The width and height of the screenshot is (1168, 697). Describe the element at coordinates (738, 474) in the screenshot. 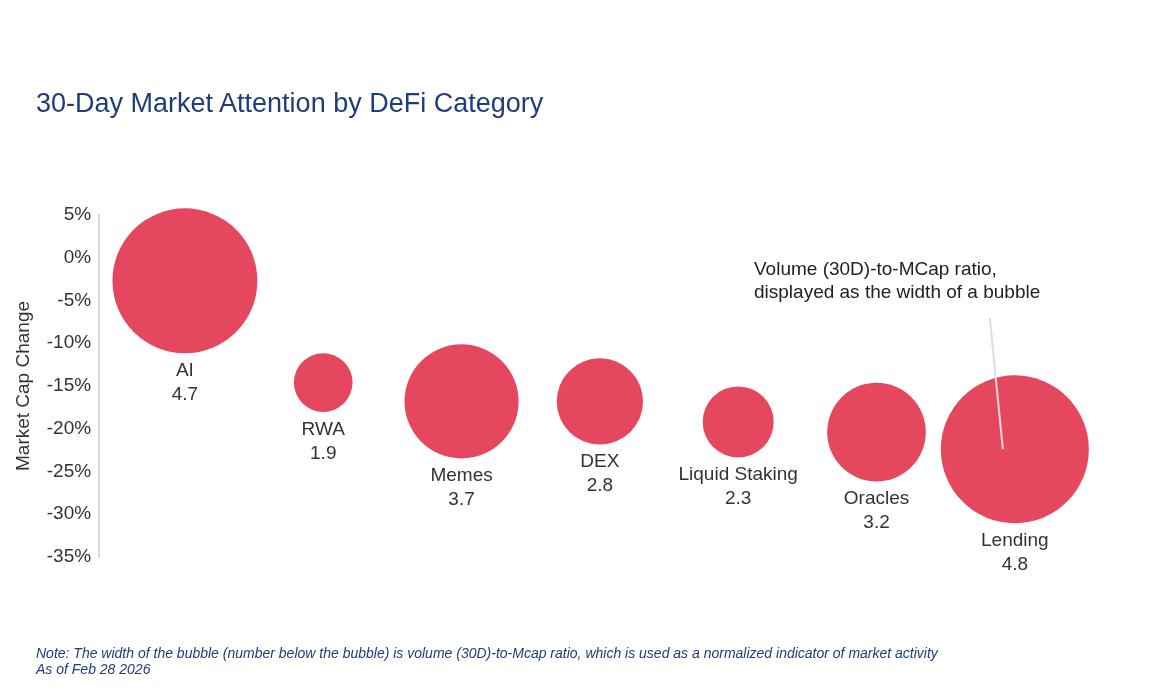

I see `x-tick-label: Liquid Staking` at that location.